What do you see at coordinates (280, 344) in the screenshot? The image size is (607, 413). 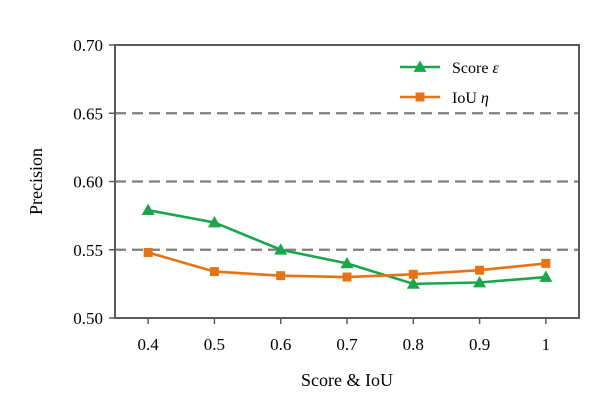 I see `x-tick-label: 0.6` at bounding box center [280, 344].